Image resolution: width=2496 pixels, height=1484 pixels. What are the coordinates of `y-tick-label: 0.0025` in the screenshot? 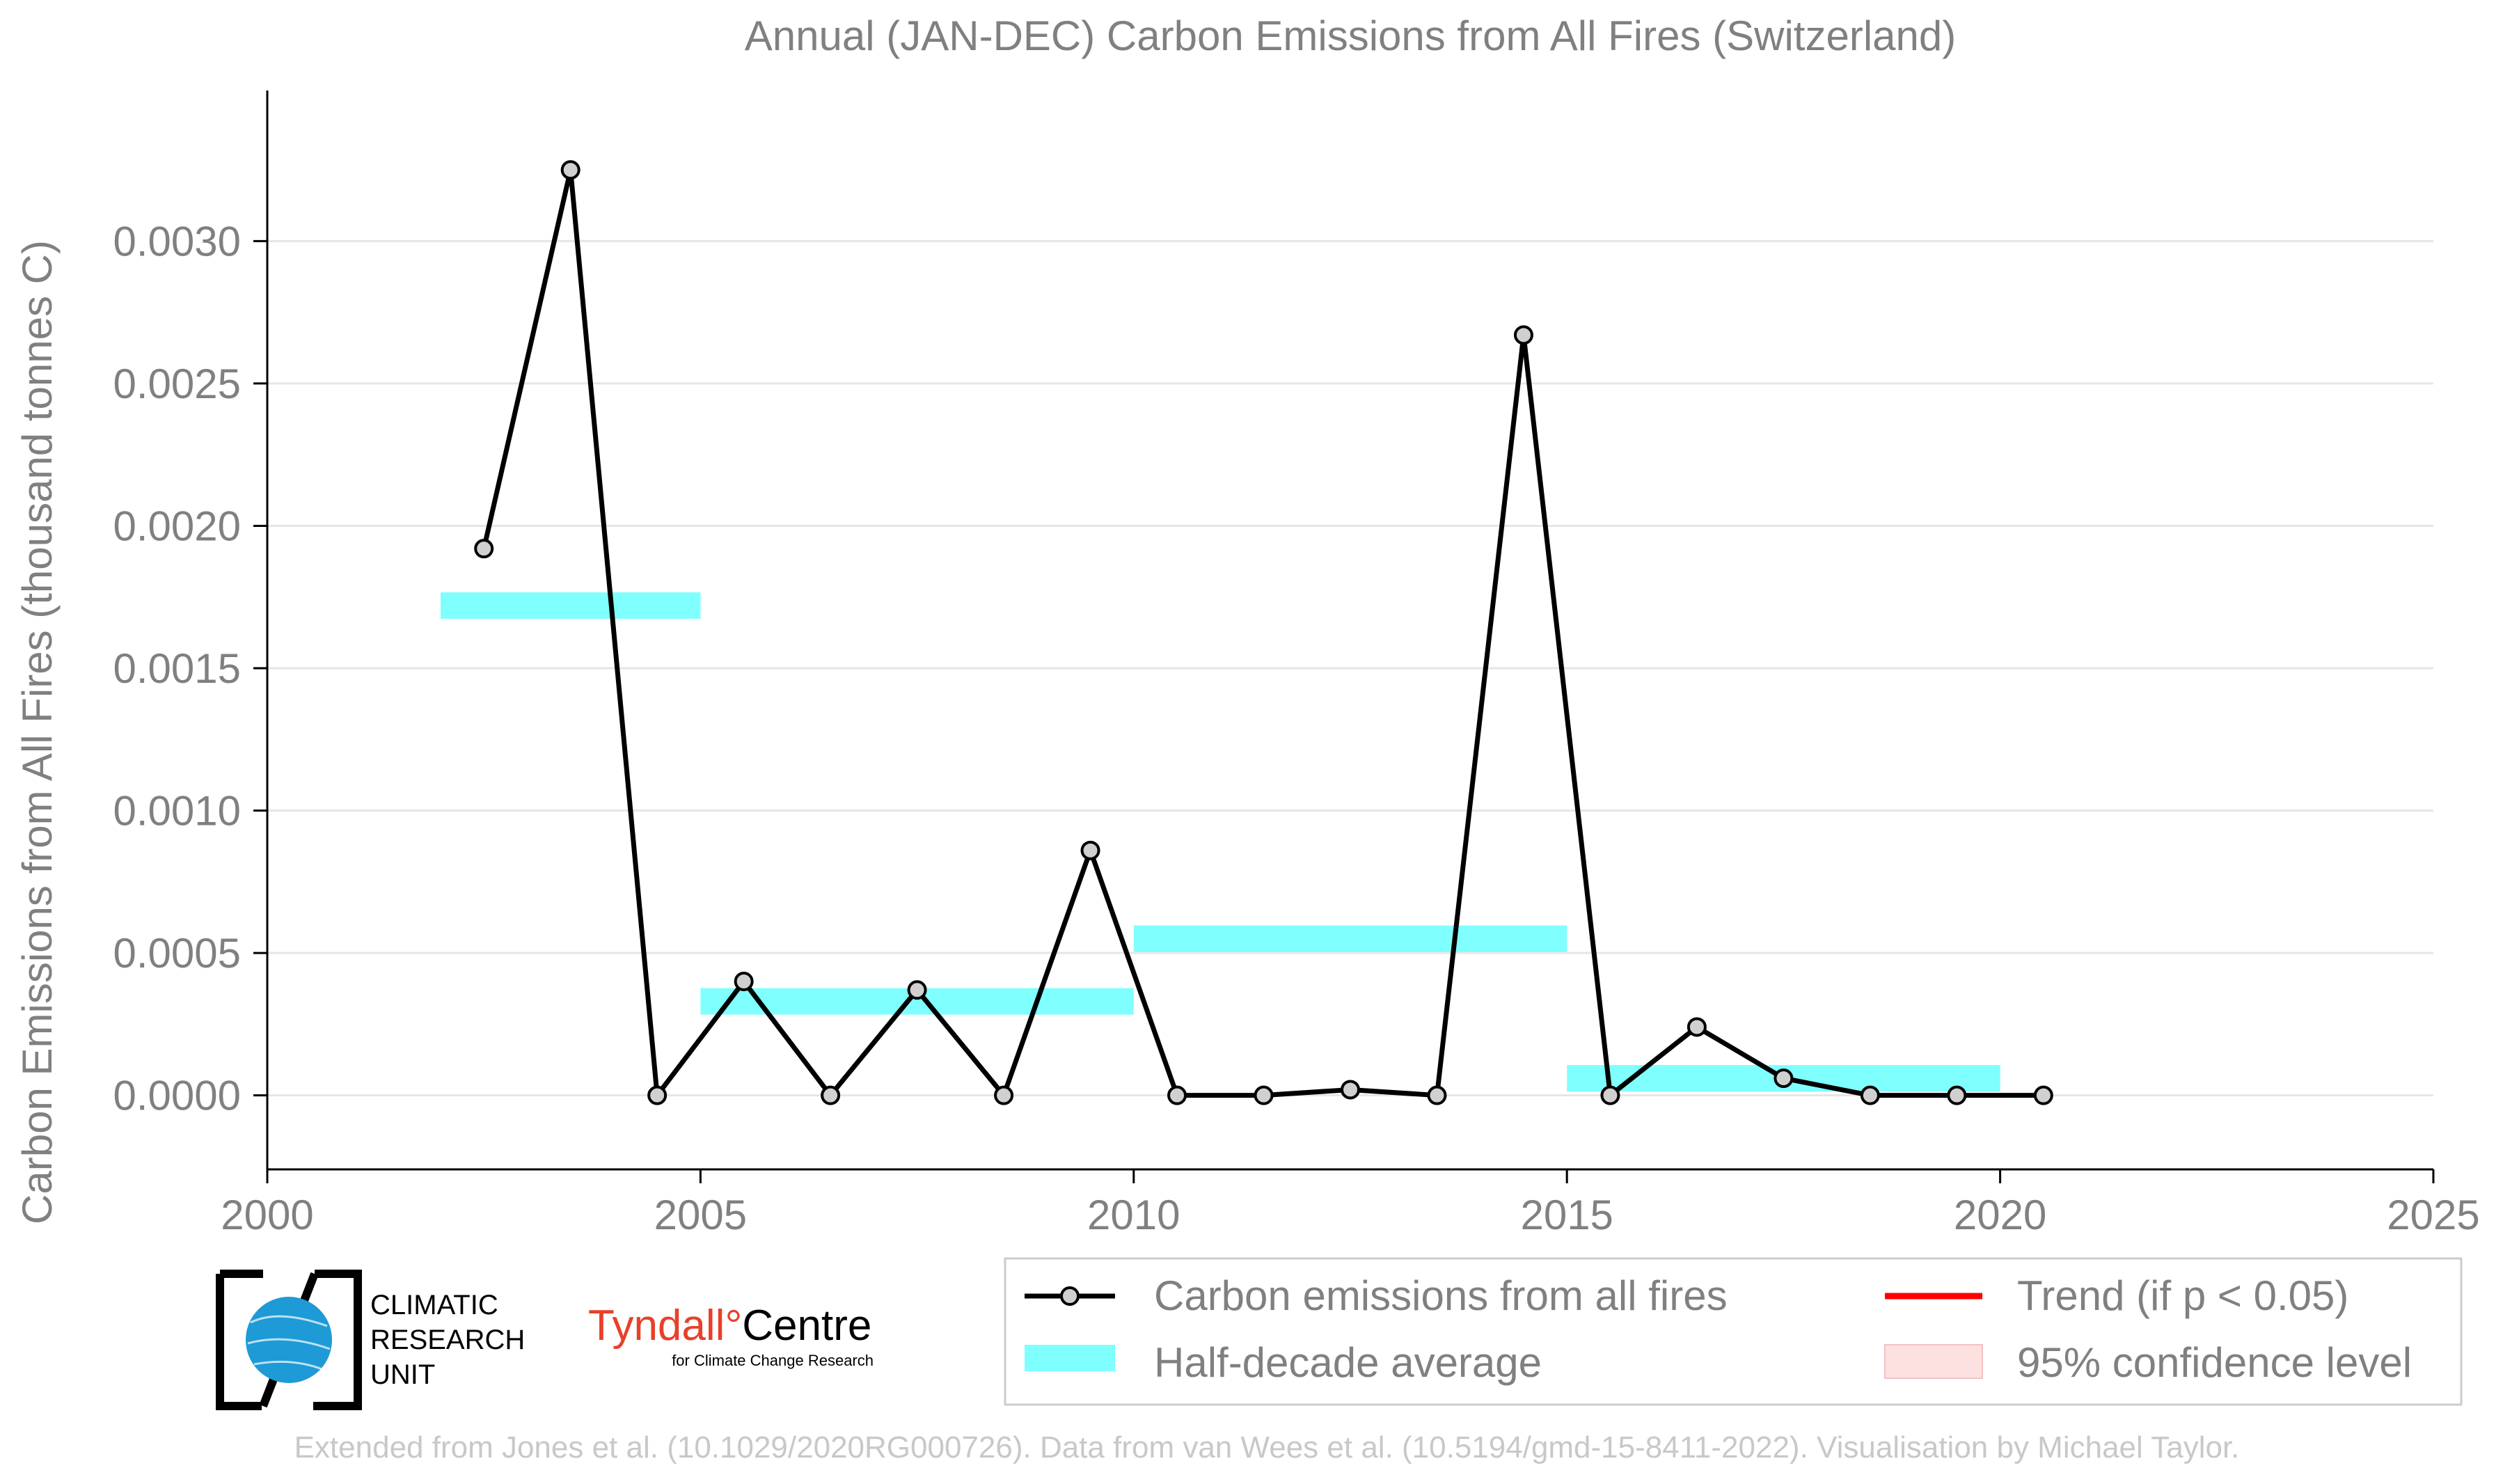 It's located at (177, 384).